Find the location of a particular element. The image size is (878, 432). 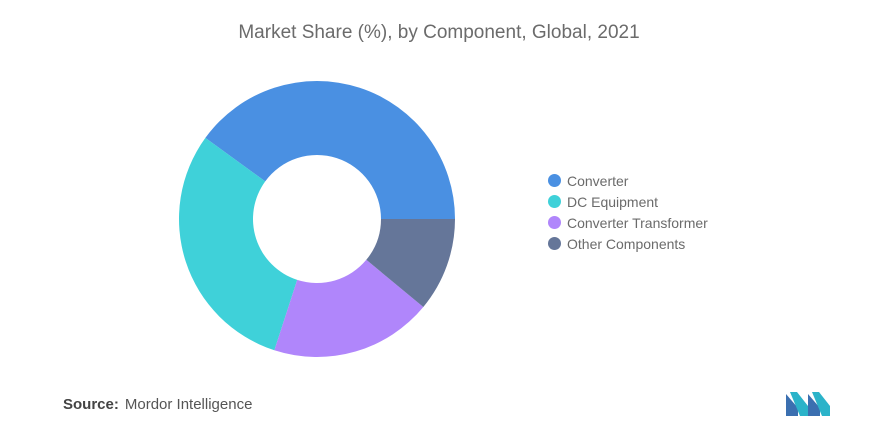

slice-other-components is located at coordinates (410, 263).